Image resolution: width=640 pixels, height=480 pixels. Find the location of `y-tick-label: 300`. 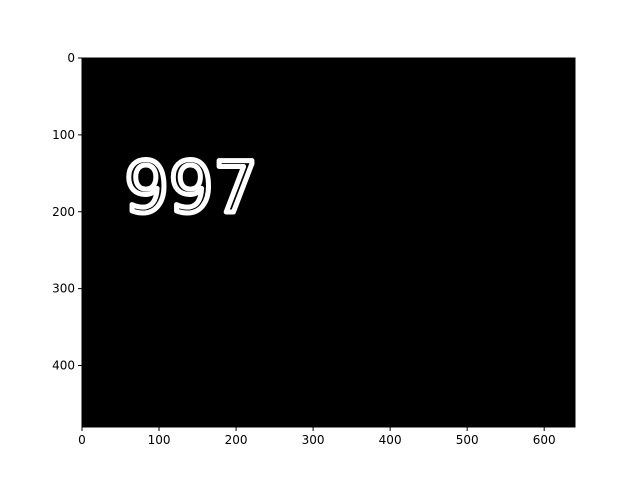

y-tick-label: 300 is located at coordinates (63, 289).